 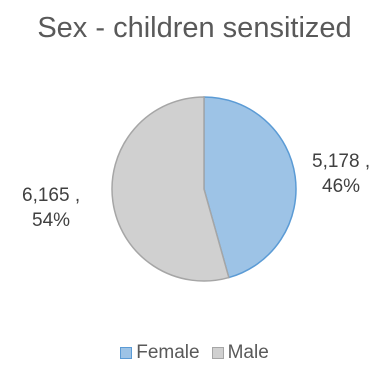 I want to click on data-label-male: 6,165 , 54%, so click(x=51, y=208).